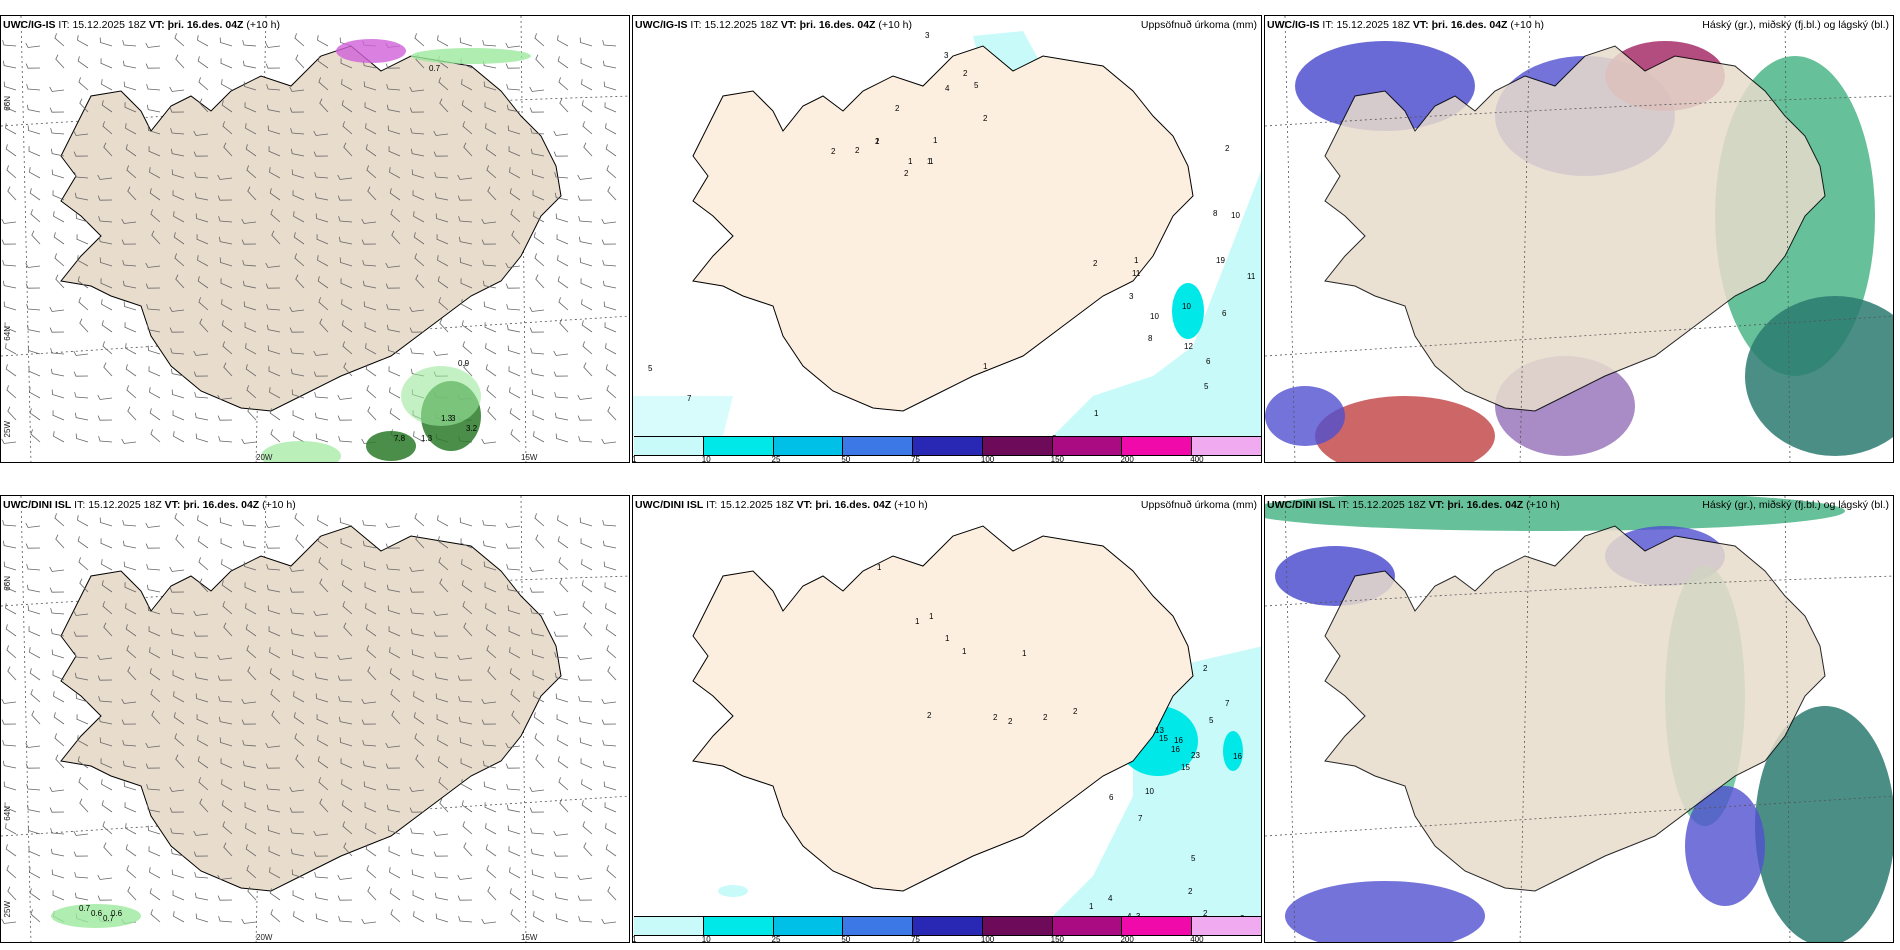 This screenshot has height=950, width=1900. What do you see at coordinates (987, 459) in the screenshot?
I see `legend-label: 100` at bounding box center [987, 459].